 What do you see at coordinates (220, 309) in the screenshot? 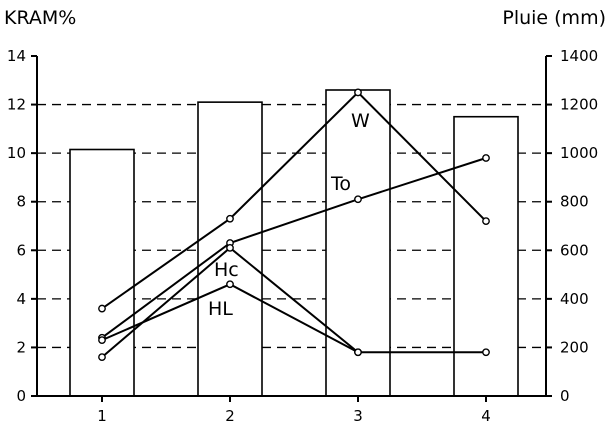
I see `series-label-HL: HL` at bounding box center [220, 309].